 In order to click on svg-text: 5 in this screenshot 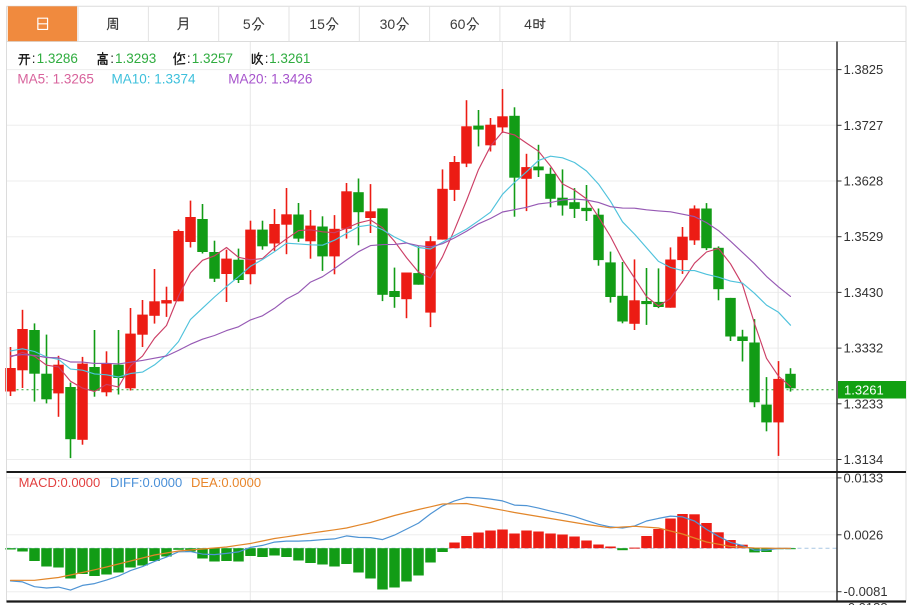, I will do `click(247, 24)`.